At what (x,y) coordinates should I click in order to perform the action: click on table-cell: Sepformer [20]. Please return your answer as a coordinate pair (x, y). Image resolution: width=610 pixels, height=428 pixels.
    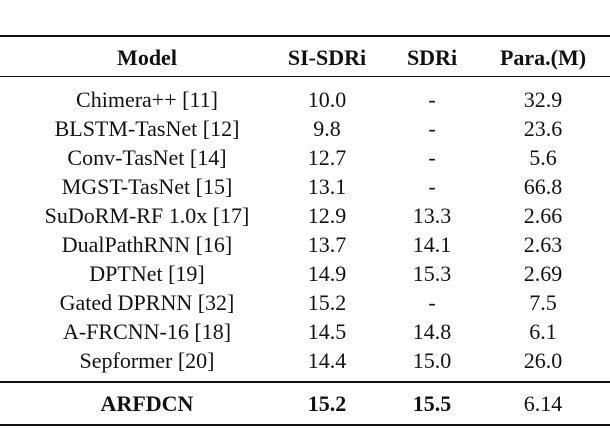
    Looking at the image, I should click on (147, 360).